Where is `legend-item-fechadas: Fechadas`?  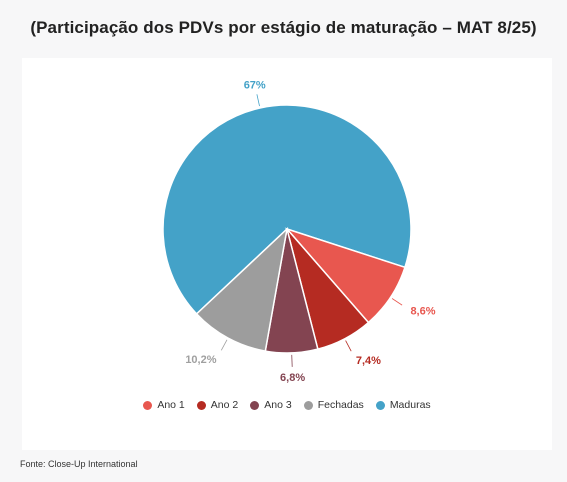
legend-item-fechadas: Fechadas is located at coordinates (333, 405).